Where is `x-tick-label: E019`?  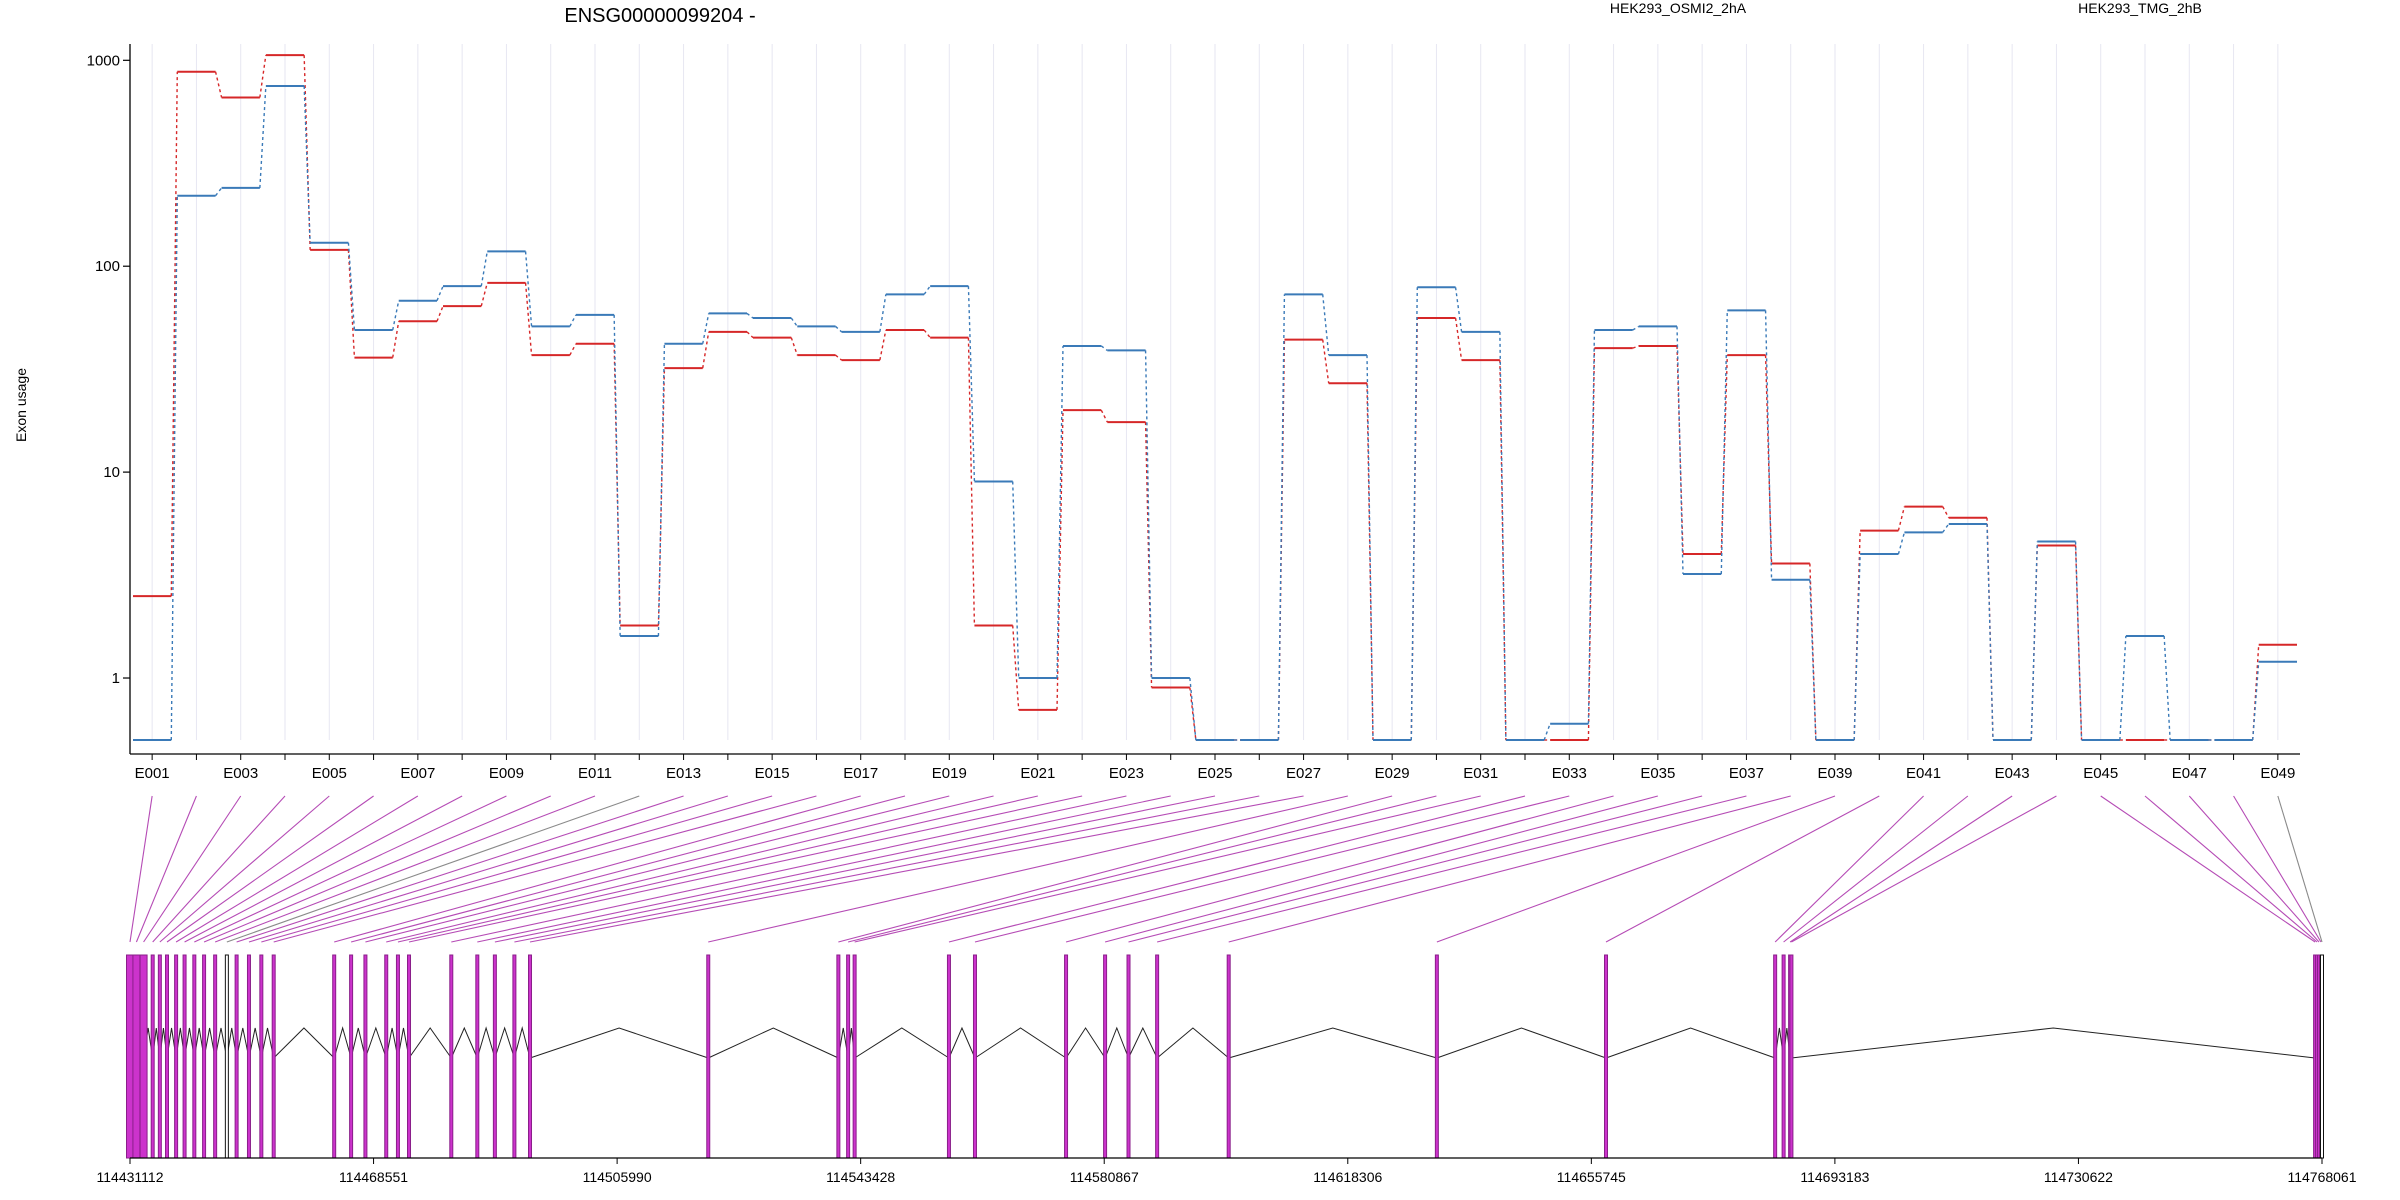
x-tick-label: E019 is located at coordinates (949, 773).